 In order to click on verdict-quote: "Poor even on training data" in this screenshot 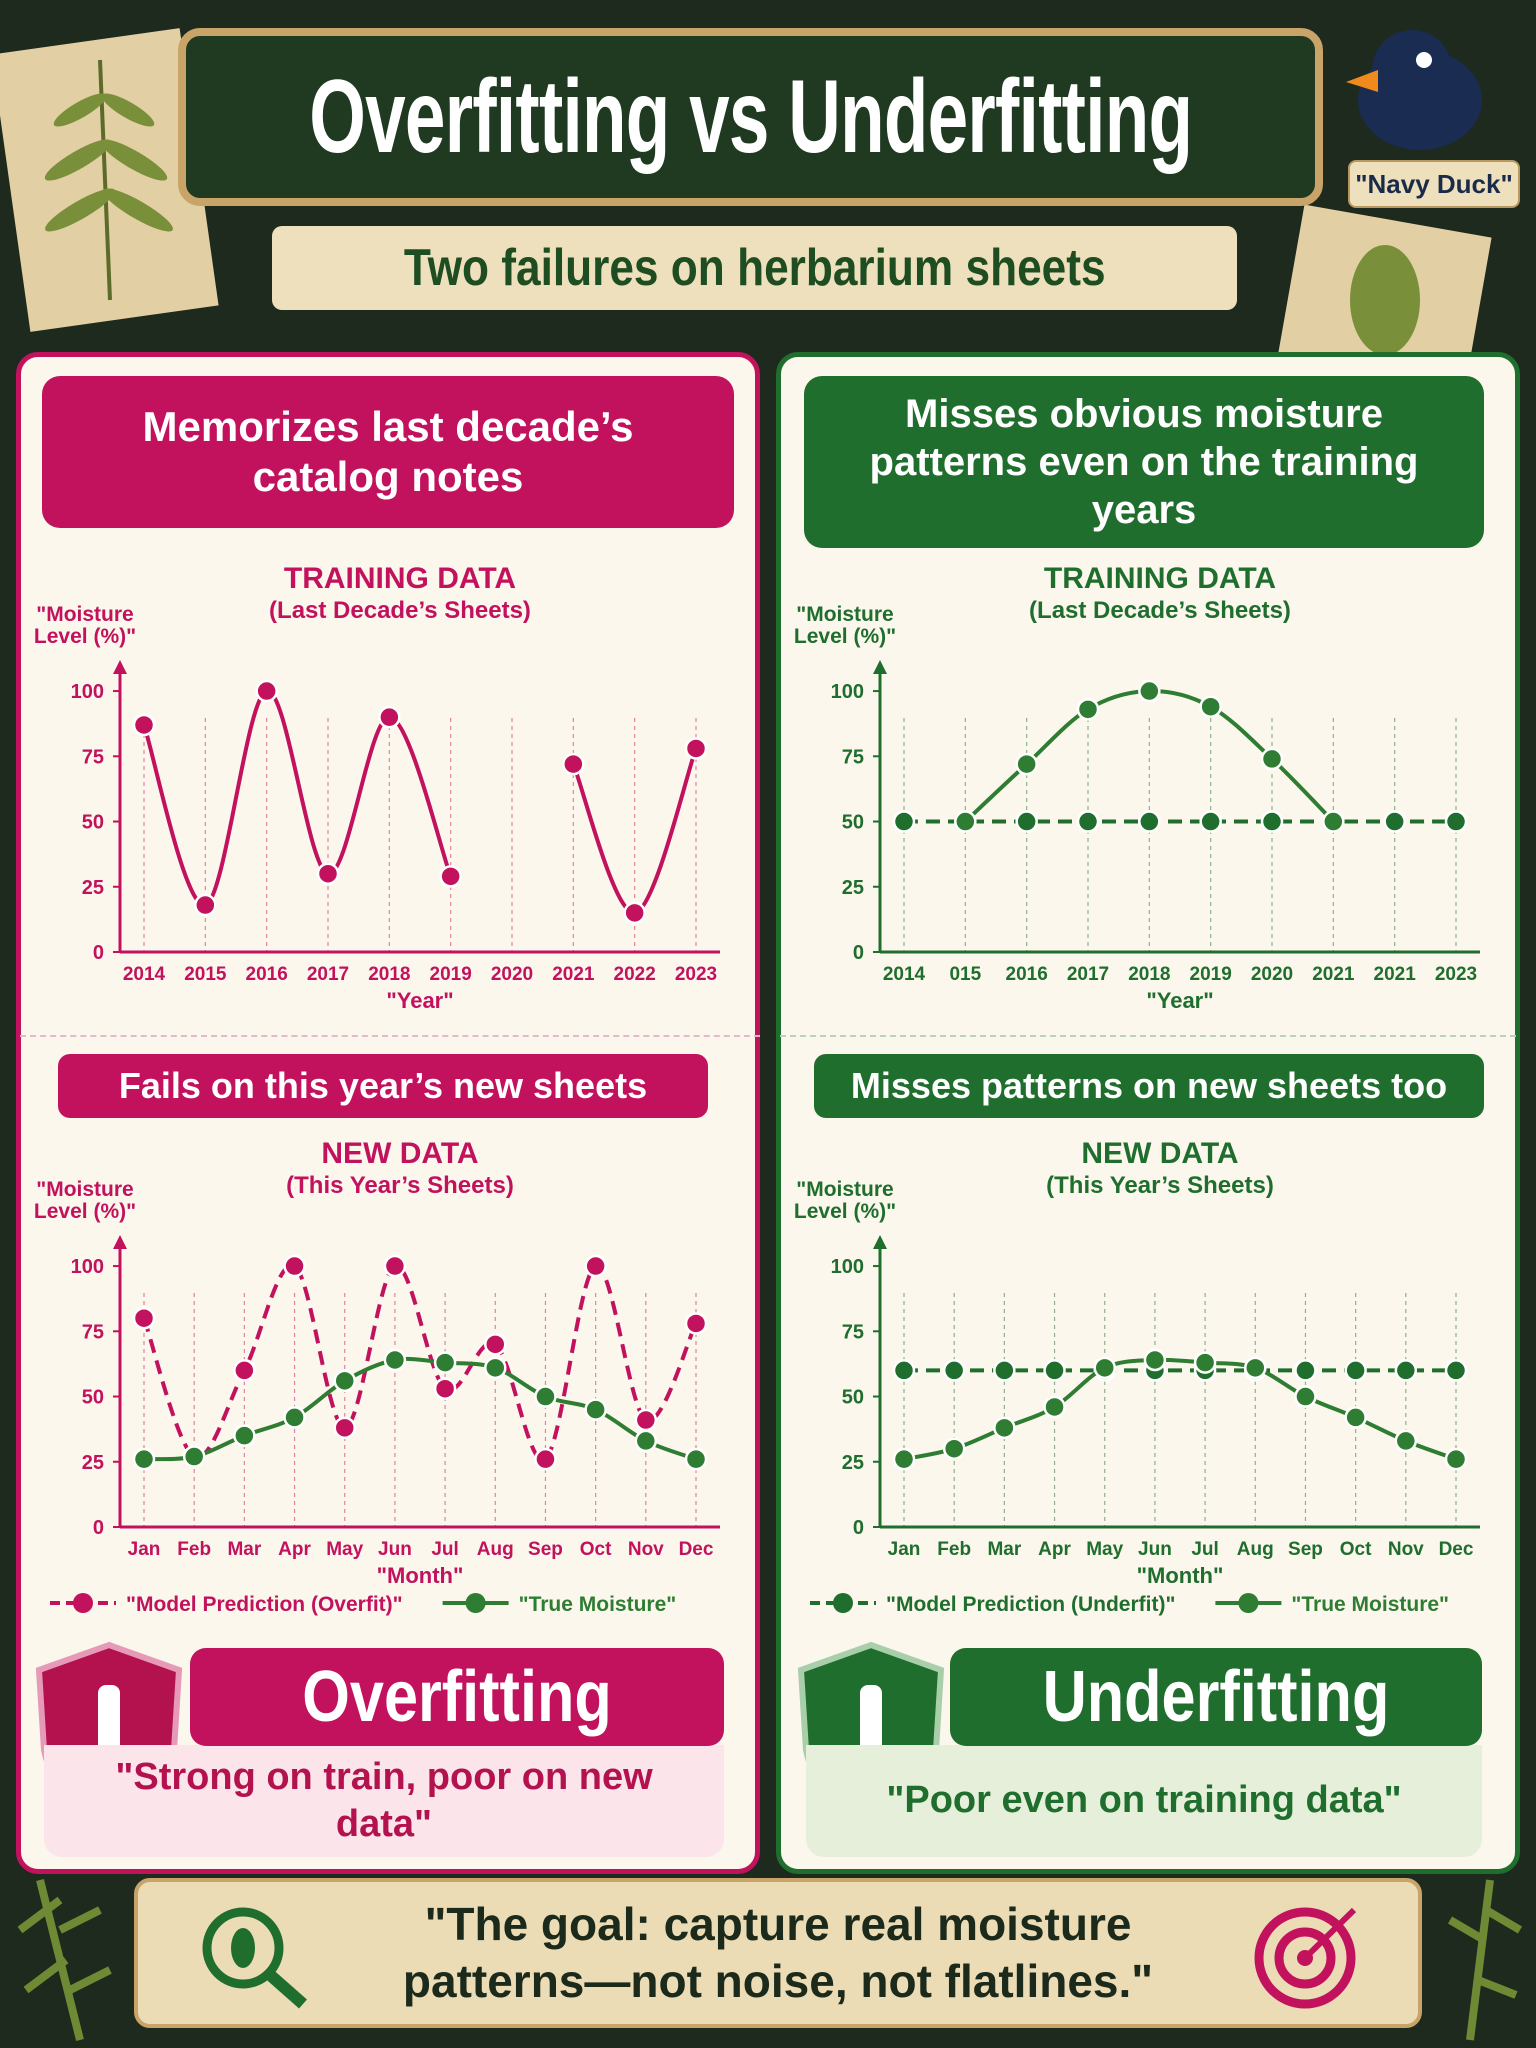, I will do `click(1144, 1801)`.